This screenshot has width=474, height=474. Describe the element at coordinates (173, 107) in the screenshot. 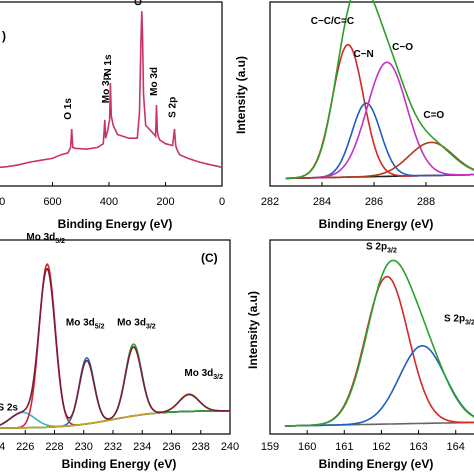

I see `peak-annotation: S 2p` at that location.